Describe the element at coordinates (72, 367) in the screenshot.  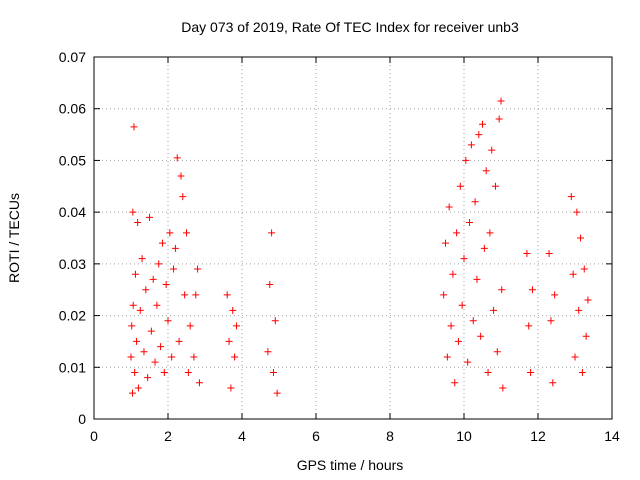
I see `y-tick-label: 0.01` at that location.